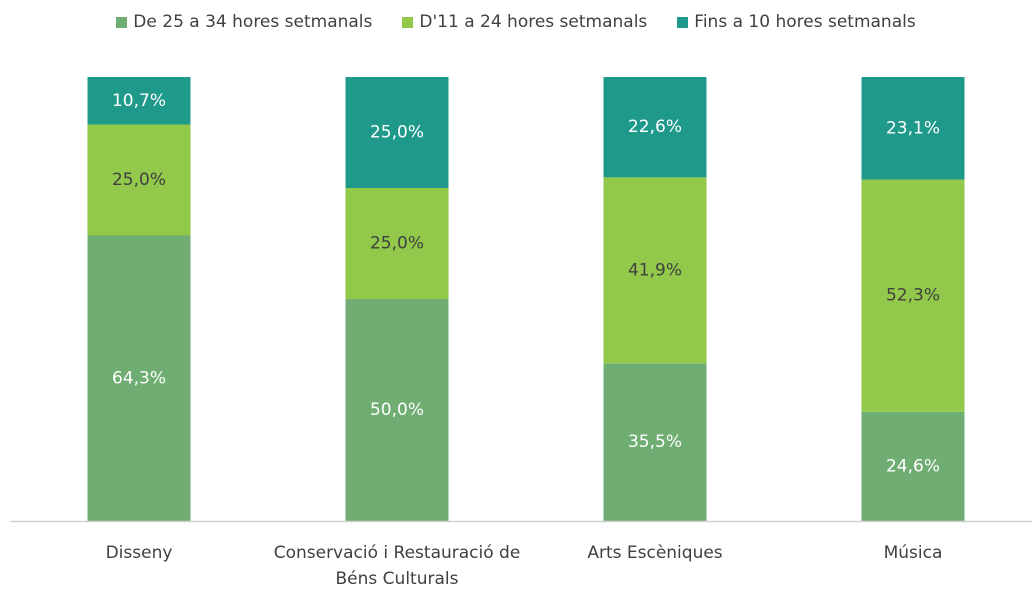  I want to click on value-label: 52,3%, so click(913, 296).